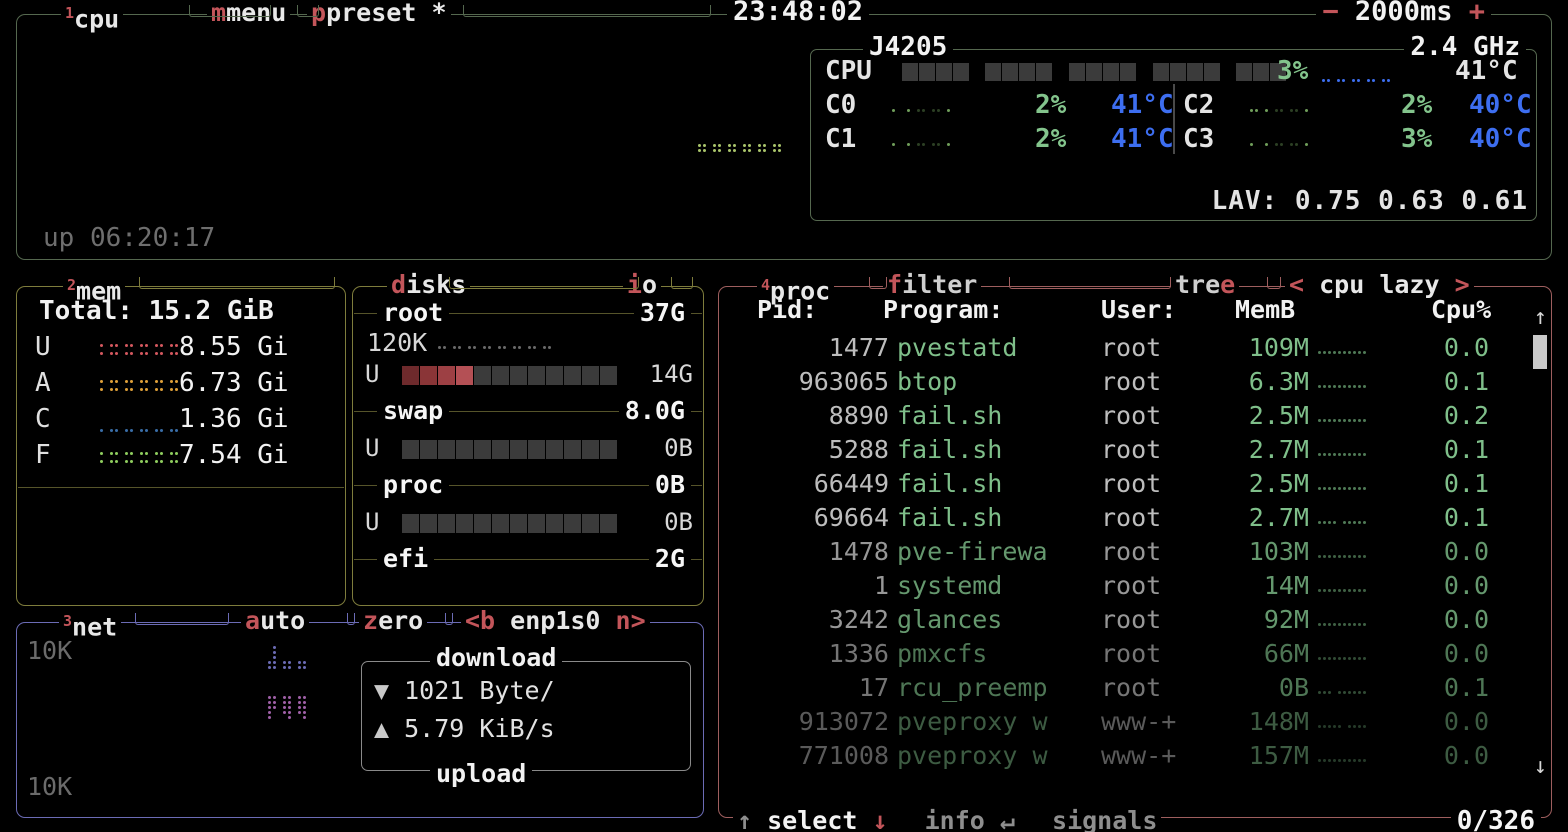  Describe the element at coordinates (275, 621) in the screenshot. I see `net-auto-button: auto` at that location.